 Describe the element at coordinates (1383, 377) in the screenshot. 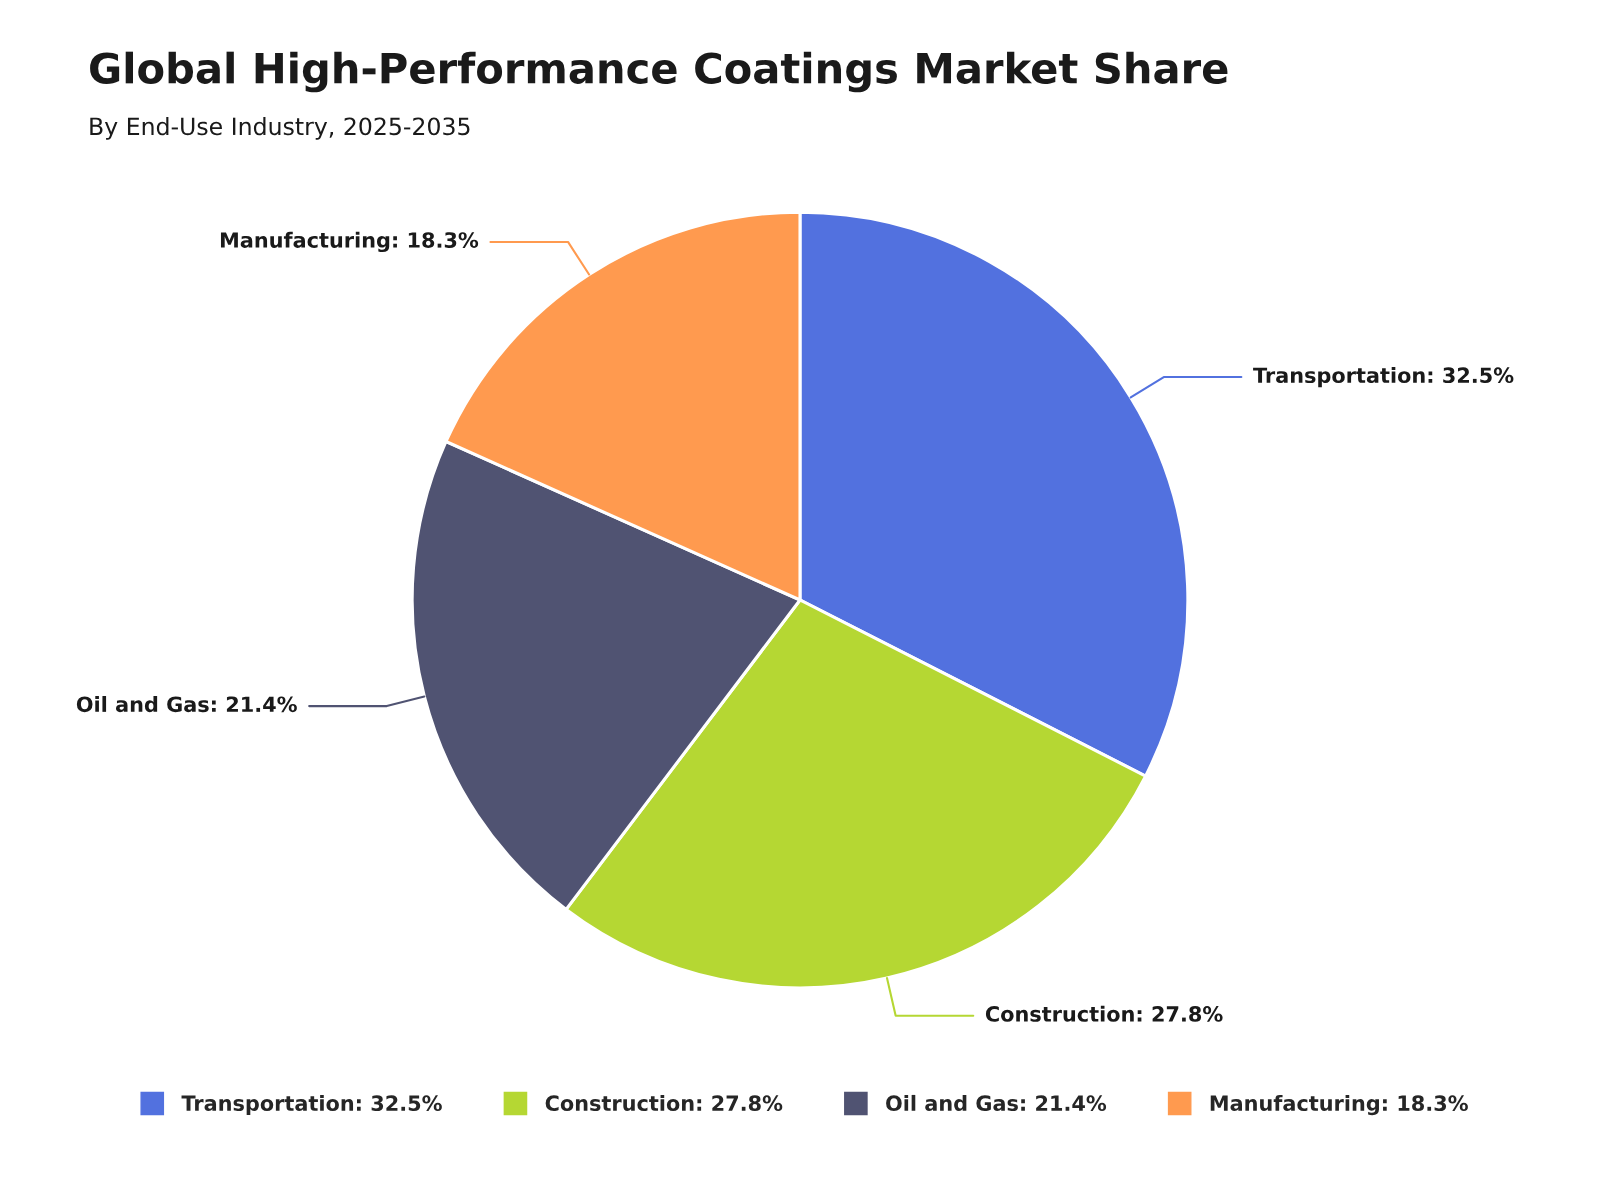

I see `slice-label: Transportation: 32.5%` at that location.